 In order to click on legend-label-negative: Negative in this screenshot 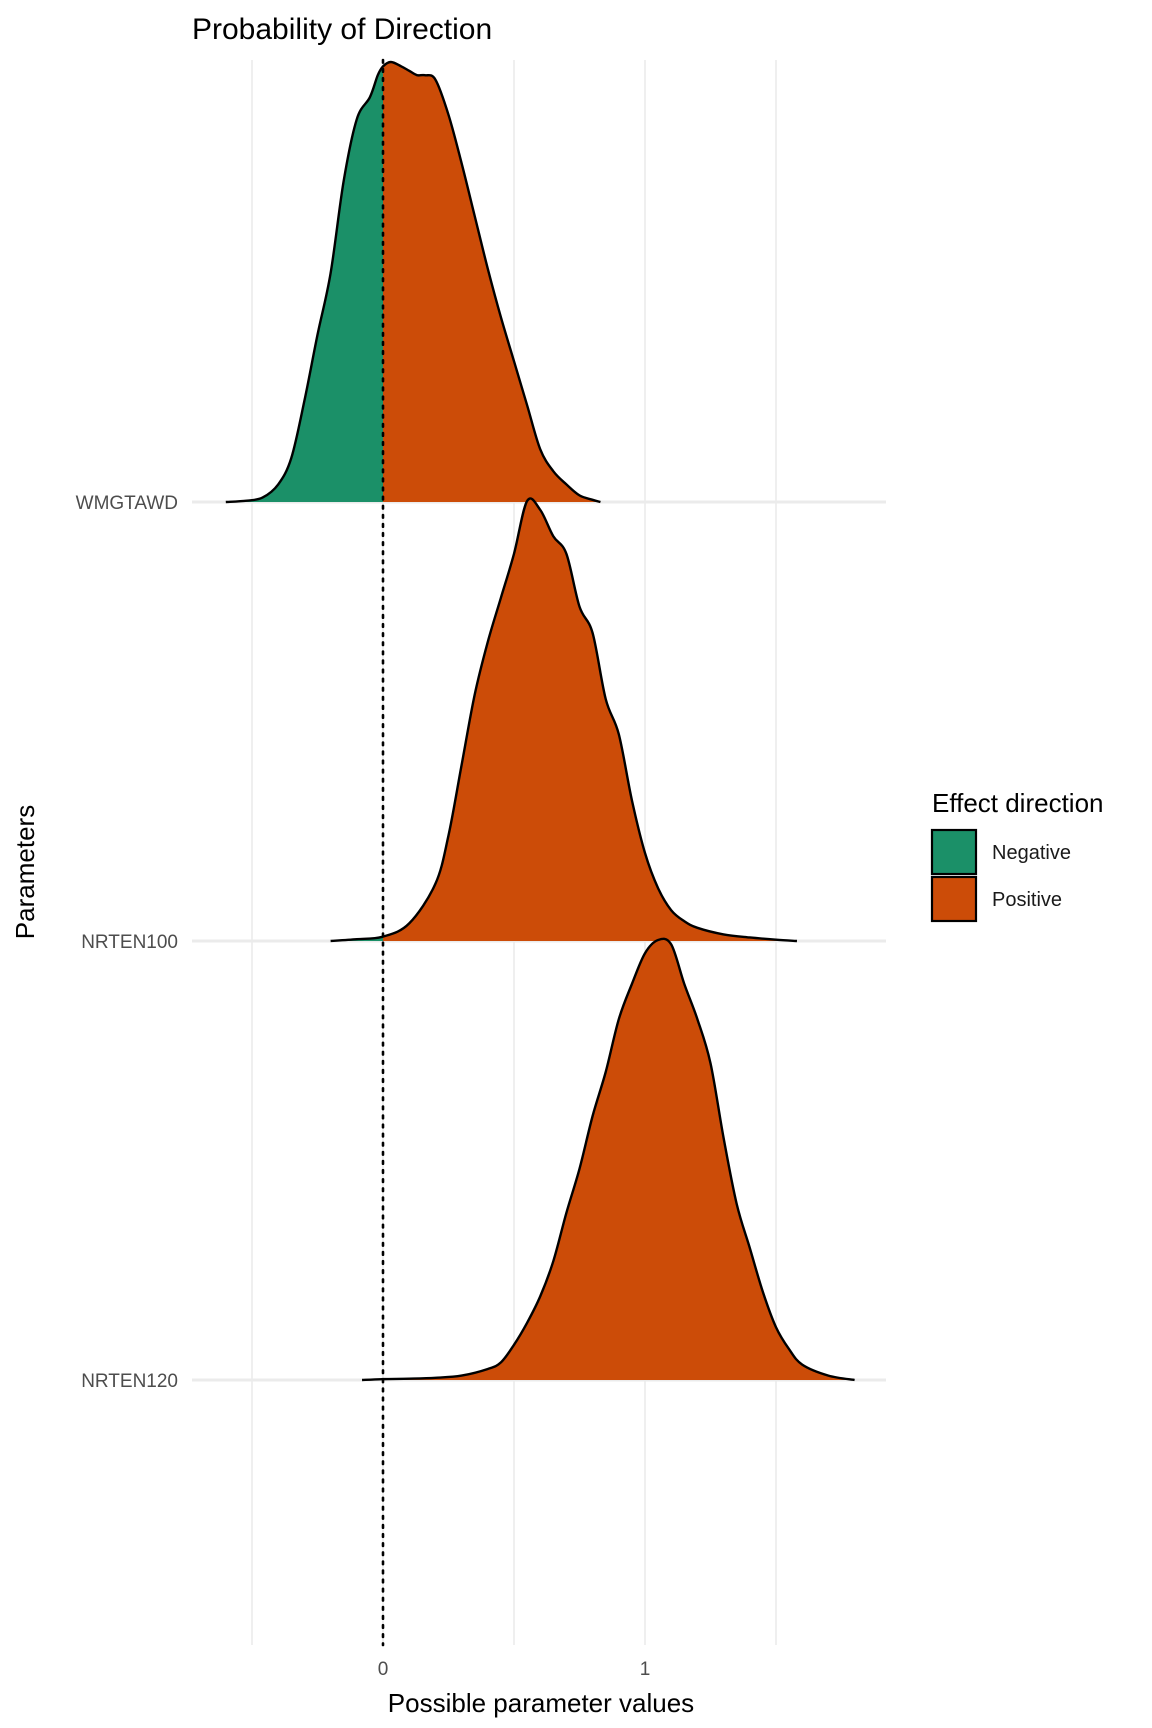, I will do `click(1031, 853)`.